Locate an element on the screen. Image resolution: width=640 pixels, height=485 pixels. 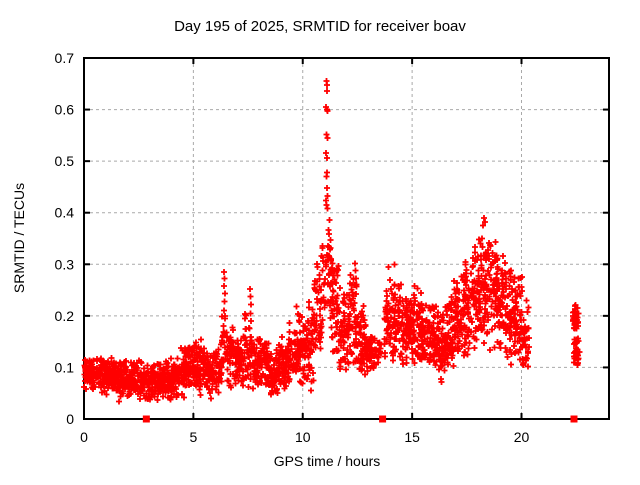
x-tick-label: 10 is located at coordinates (303, 437).